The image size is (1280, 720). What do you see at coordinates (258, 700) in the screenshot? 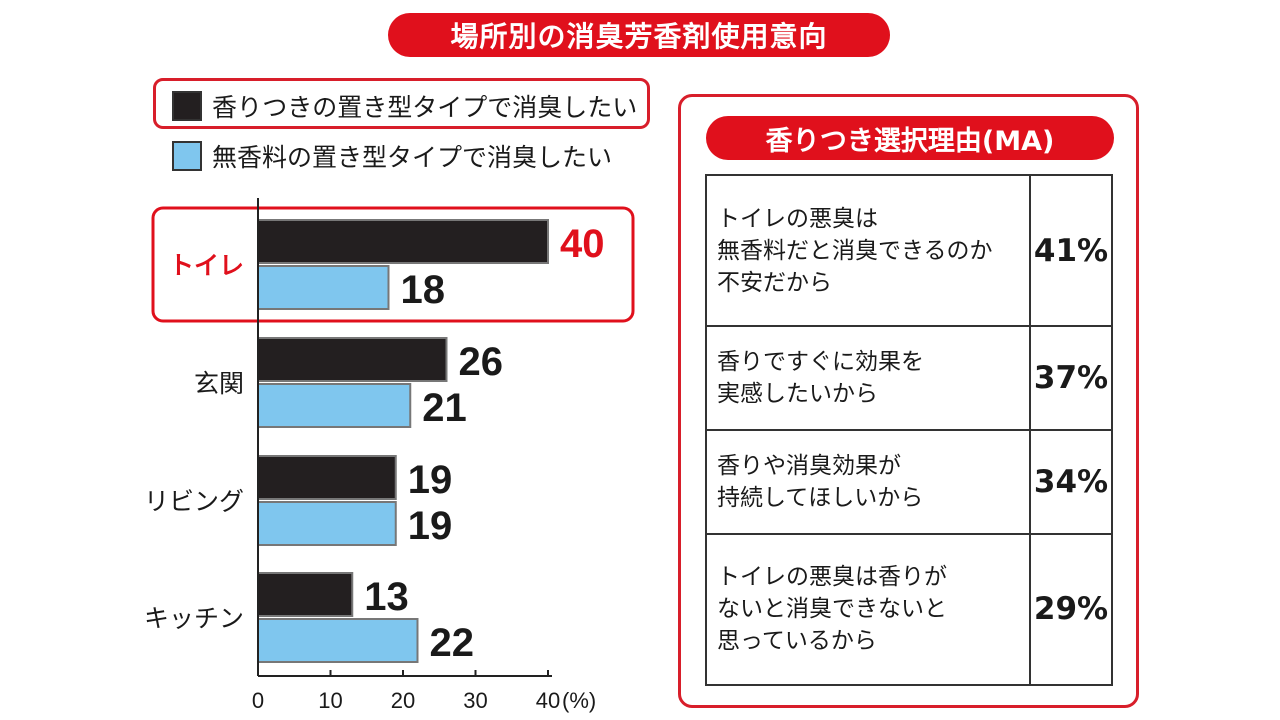
I see `x-tick-label: 0` at bounding box center [258, 700].